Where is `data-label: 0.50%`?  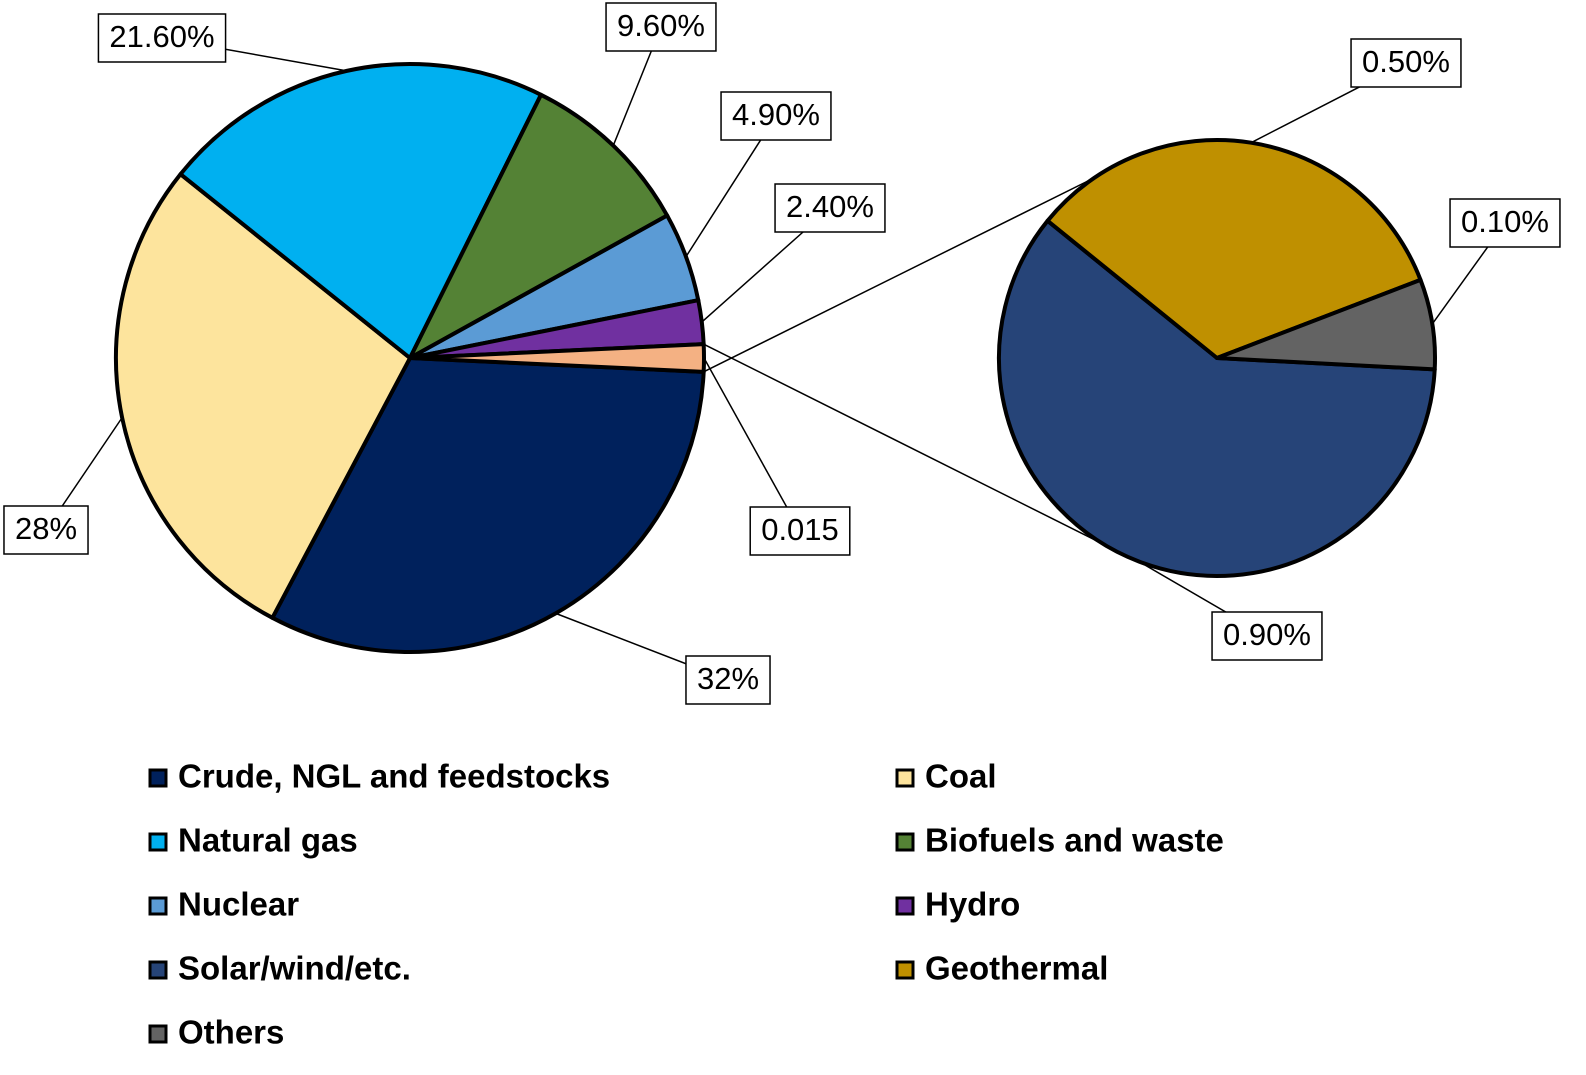 data-label: 0.50% is located at coordinates (1406, 61).